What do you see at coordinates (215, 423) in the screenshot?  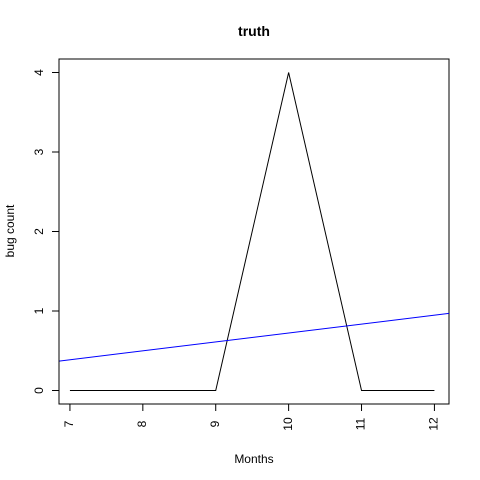 I see `x-tick-label-9: 9` at bounding box center [215, 423].